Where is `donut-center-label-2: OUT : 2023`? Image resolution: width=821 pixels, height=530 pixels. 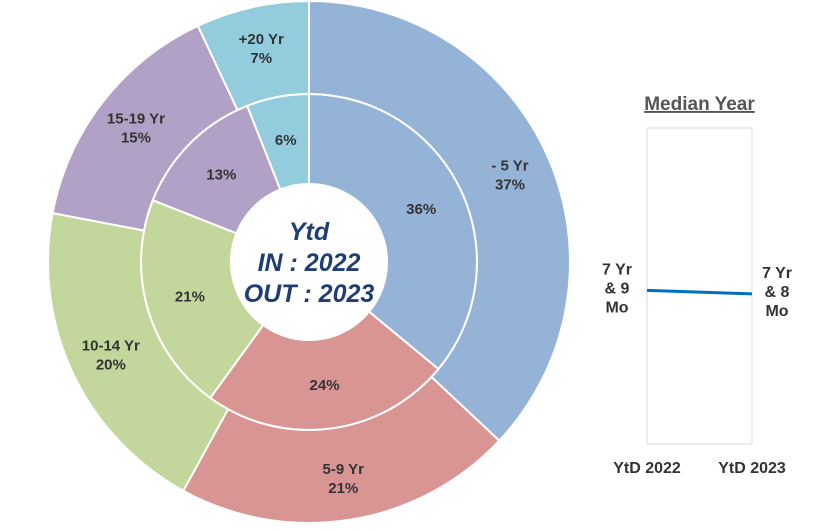
donut-center-label-2: OUT : 2023 is located at coordinates (309, 294).